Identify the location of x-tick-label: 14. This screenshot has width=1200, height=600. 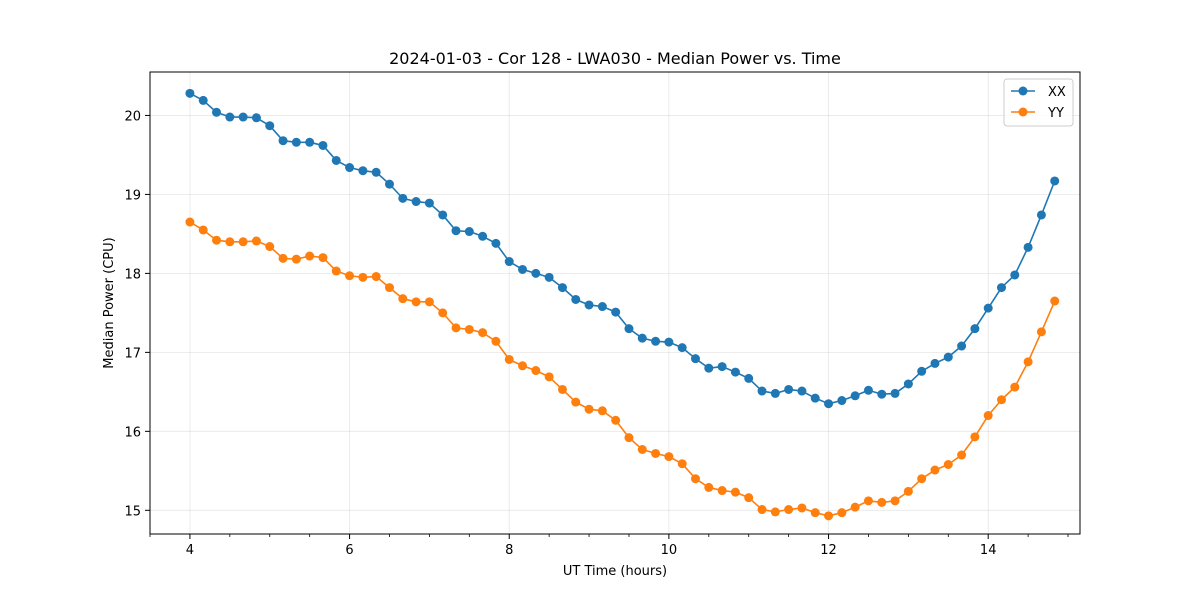
(988, 550).